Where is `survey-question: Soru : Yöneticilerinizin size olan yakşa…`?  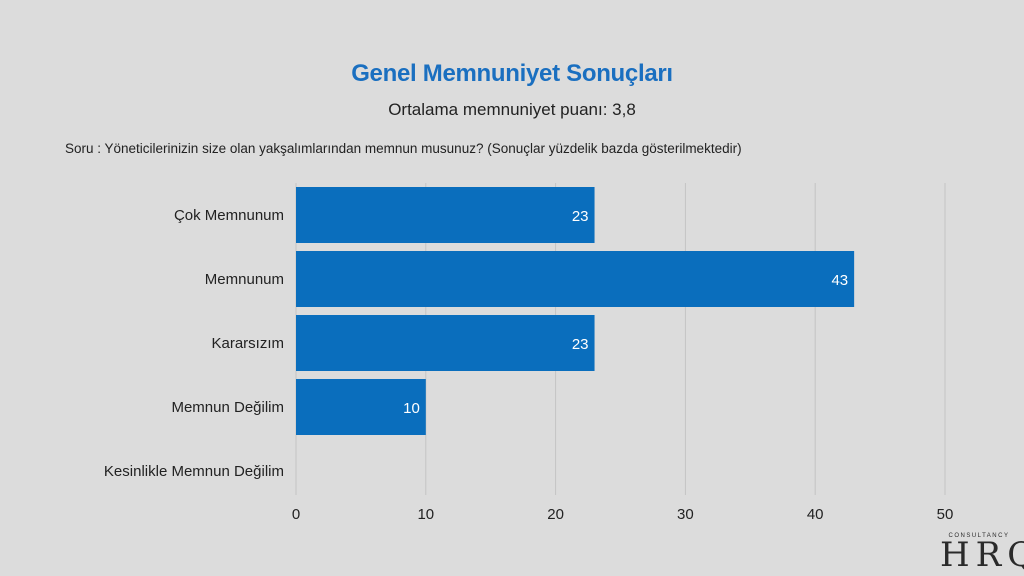
survey-question: Soru : Yöneticilerinizin size olan yakşa… is located at coordinates (403, 148).